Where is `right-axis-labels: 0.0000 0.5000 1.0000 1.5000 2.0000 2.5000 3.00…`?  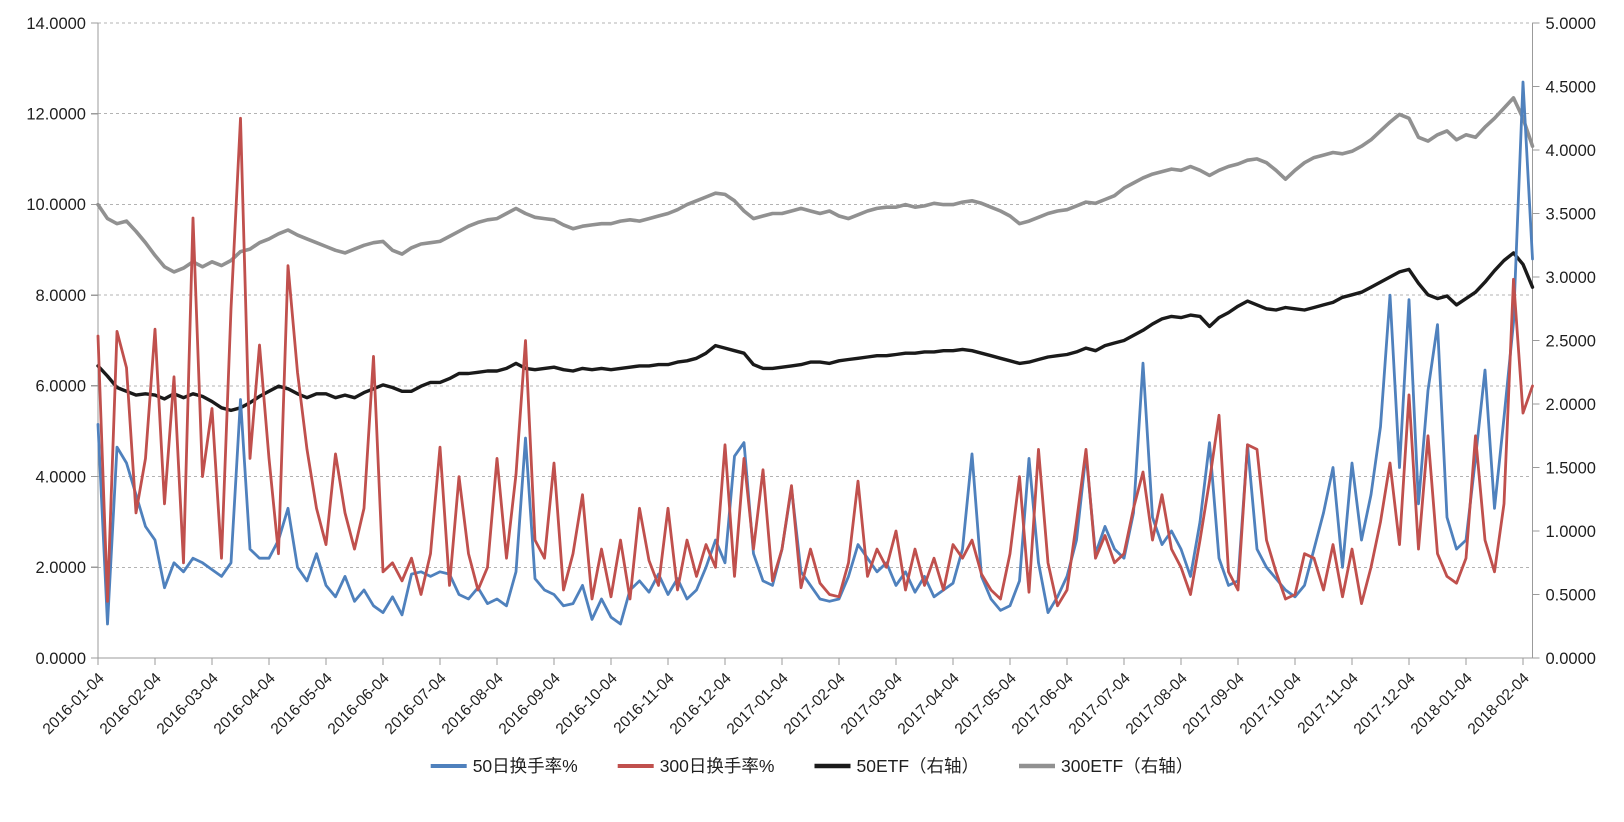 right-axis-labels: 0.0000 0.5000 1.0000 1.5000 2.0000 2.5000 3.00… is located at coordinates (1571, 341).